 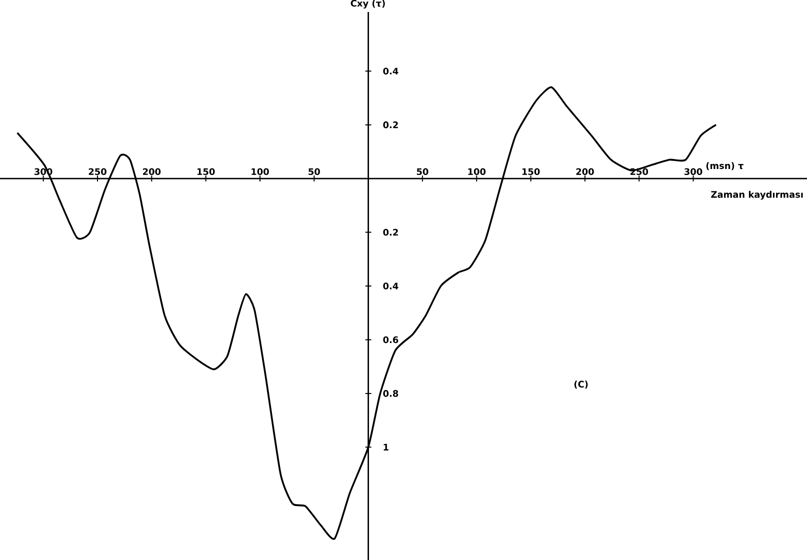 What do you see at coordinates (725, 166) in the screenshot?
I see `x-axis-title: (msn) τ` at bounding box center [725, 166].